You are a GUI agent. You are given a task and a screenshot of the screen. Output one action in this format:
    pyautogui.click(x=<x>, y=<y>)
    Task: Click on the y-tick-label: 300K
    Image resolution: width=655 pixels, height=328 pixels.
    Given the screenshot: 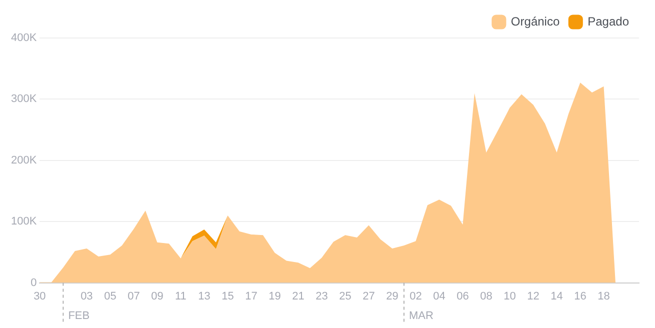 What is the action you would take?
    pyautogui.click(x=24, y=99)
    